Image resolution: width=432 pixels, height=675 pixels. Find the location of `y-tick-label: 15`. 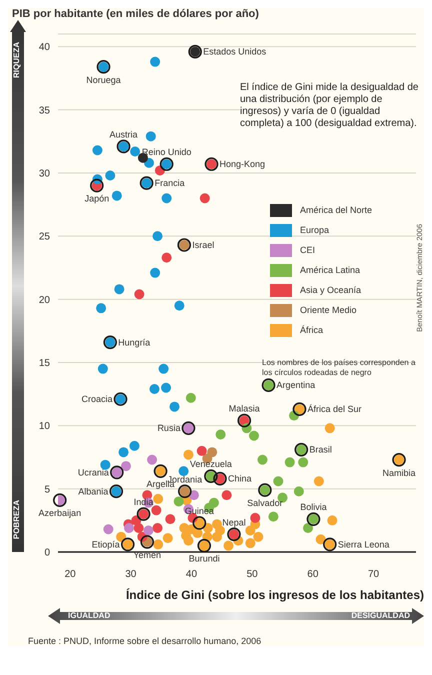

y-tick-label: 15 is located at coordinates (44, 364).